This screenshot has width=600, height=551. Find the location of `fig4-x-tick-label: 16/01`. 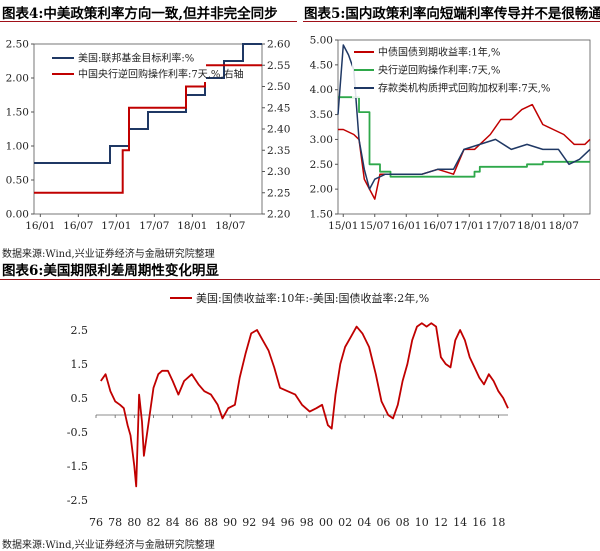

fig4-x-tick-label: 16/01 is located at coordinates (40, 226).